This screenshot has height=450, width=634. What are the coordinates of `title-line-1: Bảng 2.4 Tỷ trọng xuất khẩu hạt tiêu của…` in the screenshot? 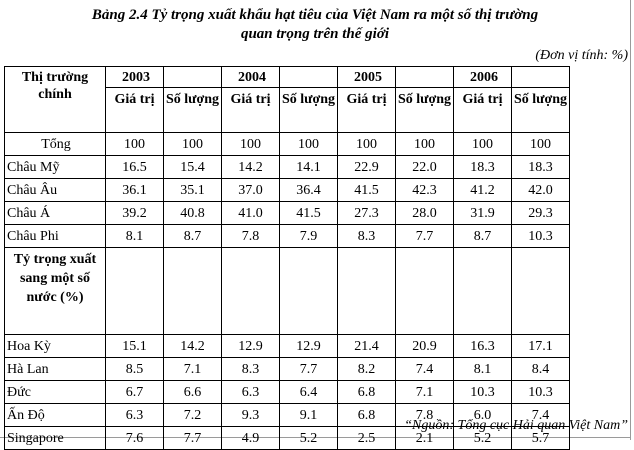 It's located at (315, 15).